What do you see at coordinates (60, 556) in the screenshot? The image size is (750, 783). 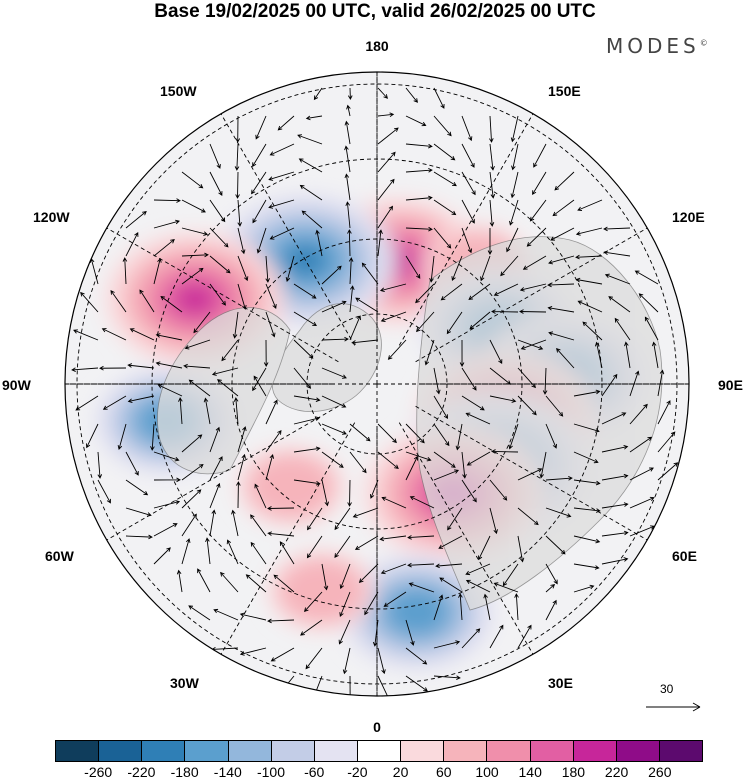 I see `lon-label-60w: 60W` at bounding box center [60, 556].